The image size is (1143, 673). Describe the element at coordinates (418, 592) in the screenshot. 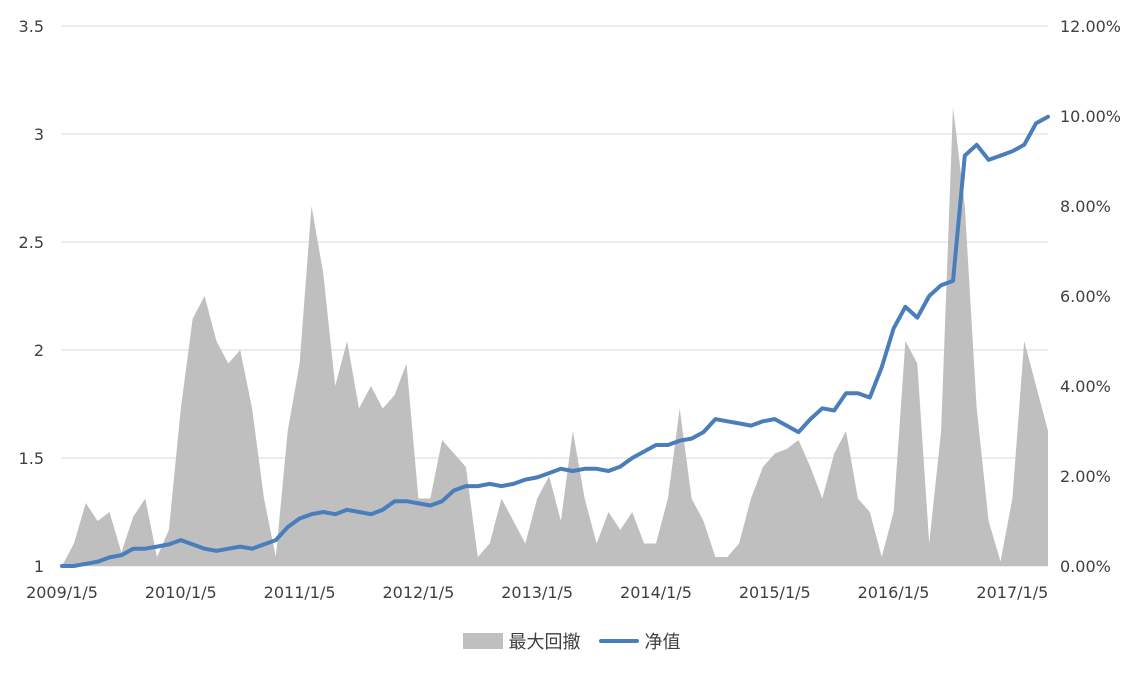

I see `x-tick-label: 2012/1/5` at that location.